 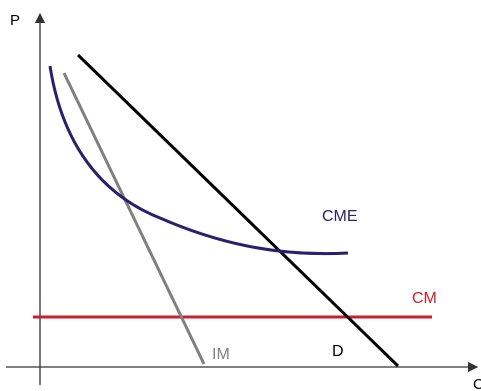 I want to click on y-axis-label: P, so click(x=15, y=20).